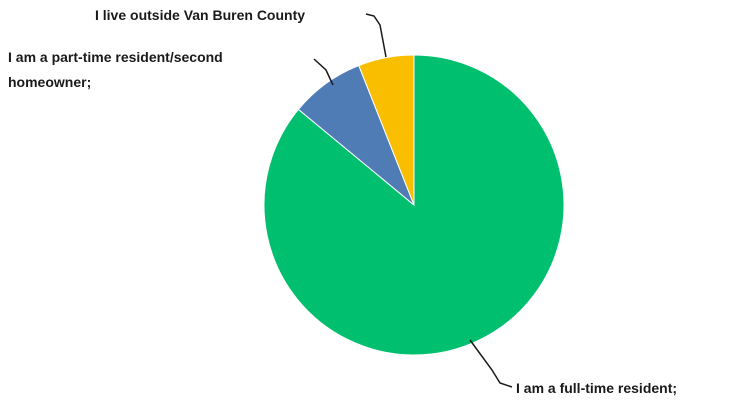  I want to click on slice-label-1-line-1: I am a full-time resident;, so click(596, 388).